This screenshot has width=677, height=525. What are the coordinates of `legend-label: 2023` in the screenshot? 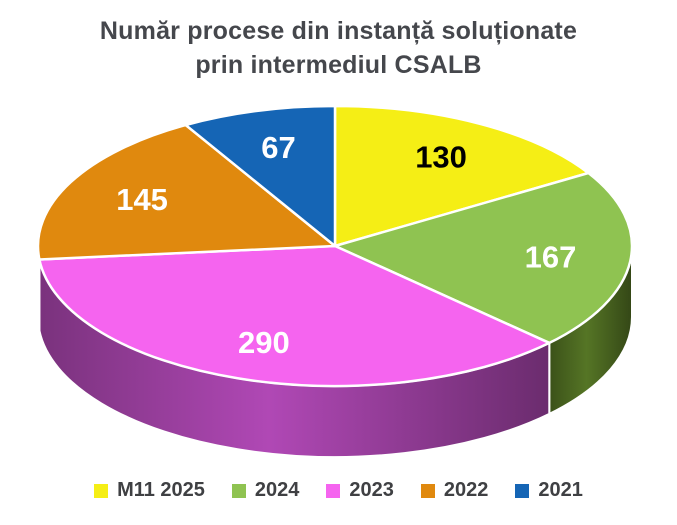 It's located at (371, 490).